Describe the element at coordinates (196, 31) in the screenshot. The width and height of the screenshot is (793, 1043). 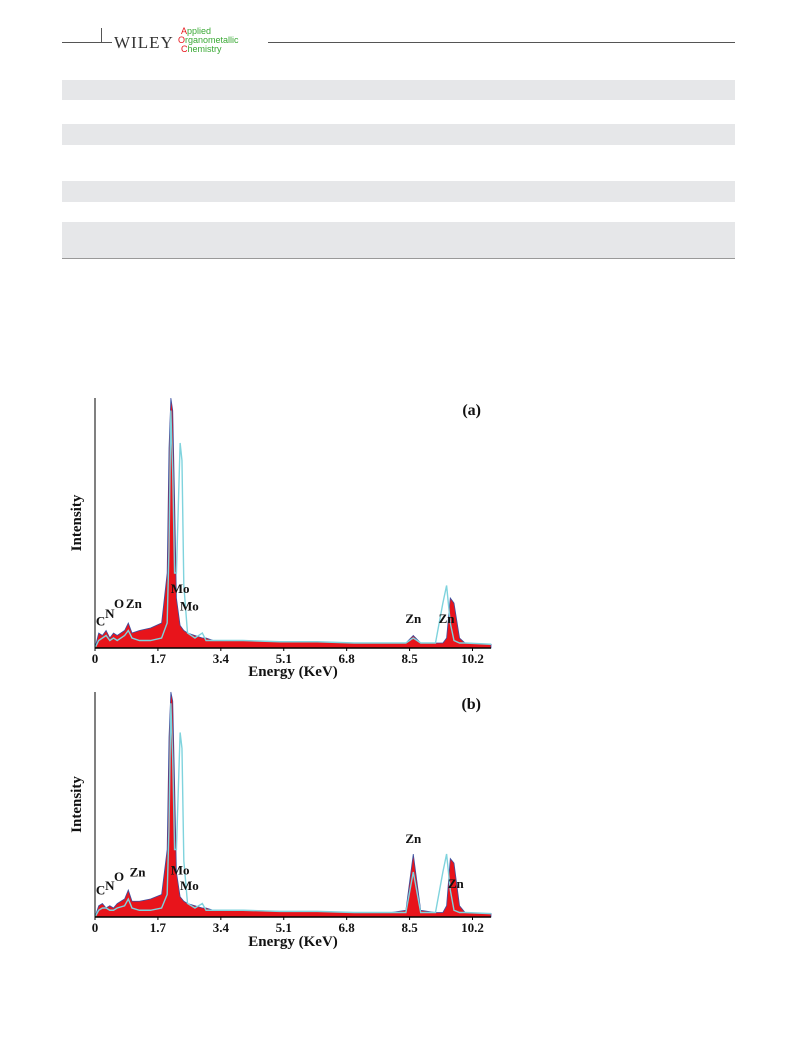
I see `journal-word: Applied` at that location.